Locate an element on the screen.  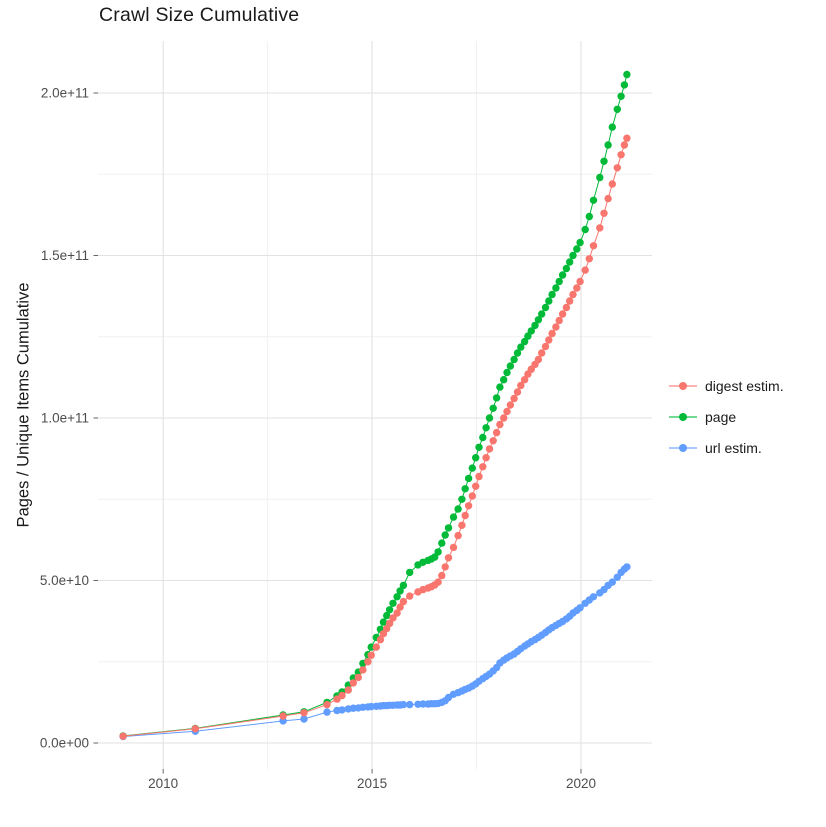
series-line-url is located at coordinates (375, 651).